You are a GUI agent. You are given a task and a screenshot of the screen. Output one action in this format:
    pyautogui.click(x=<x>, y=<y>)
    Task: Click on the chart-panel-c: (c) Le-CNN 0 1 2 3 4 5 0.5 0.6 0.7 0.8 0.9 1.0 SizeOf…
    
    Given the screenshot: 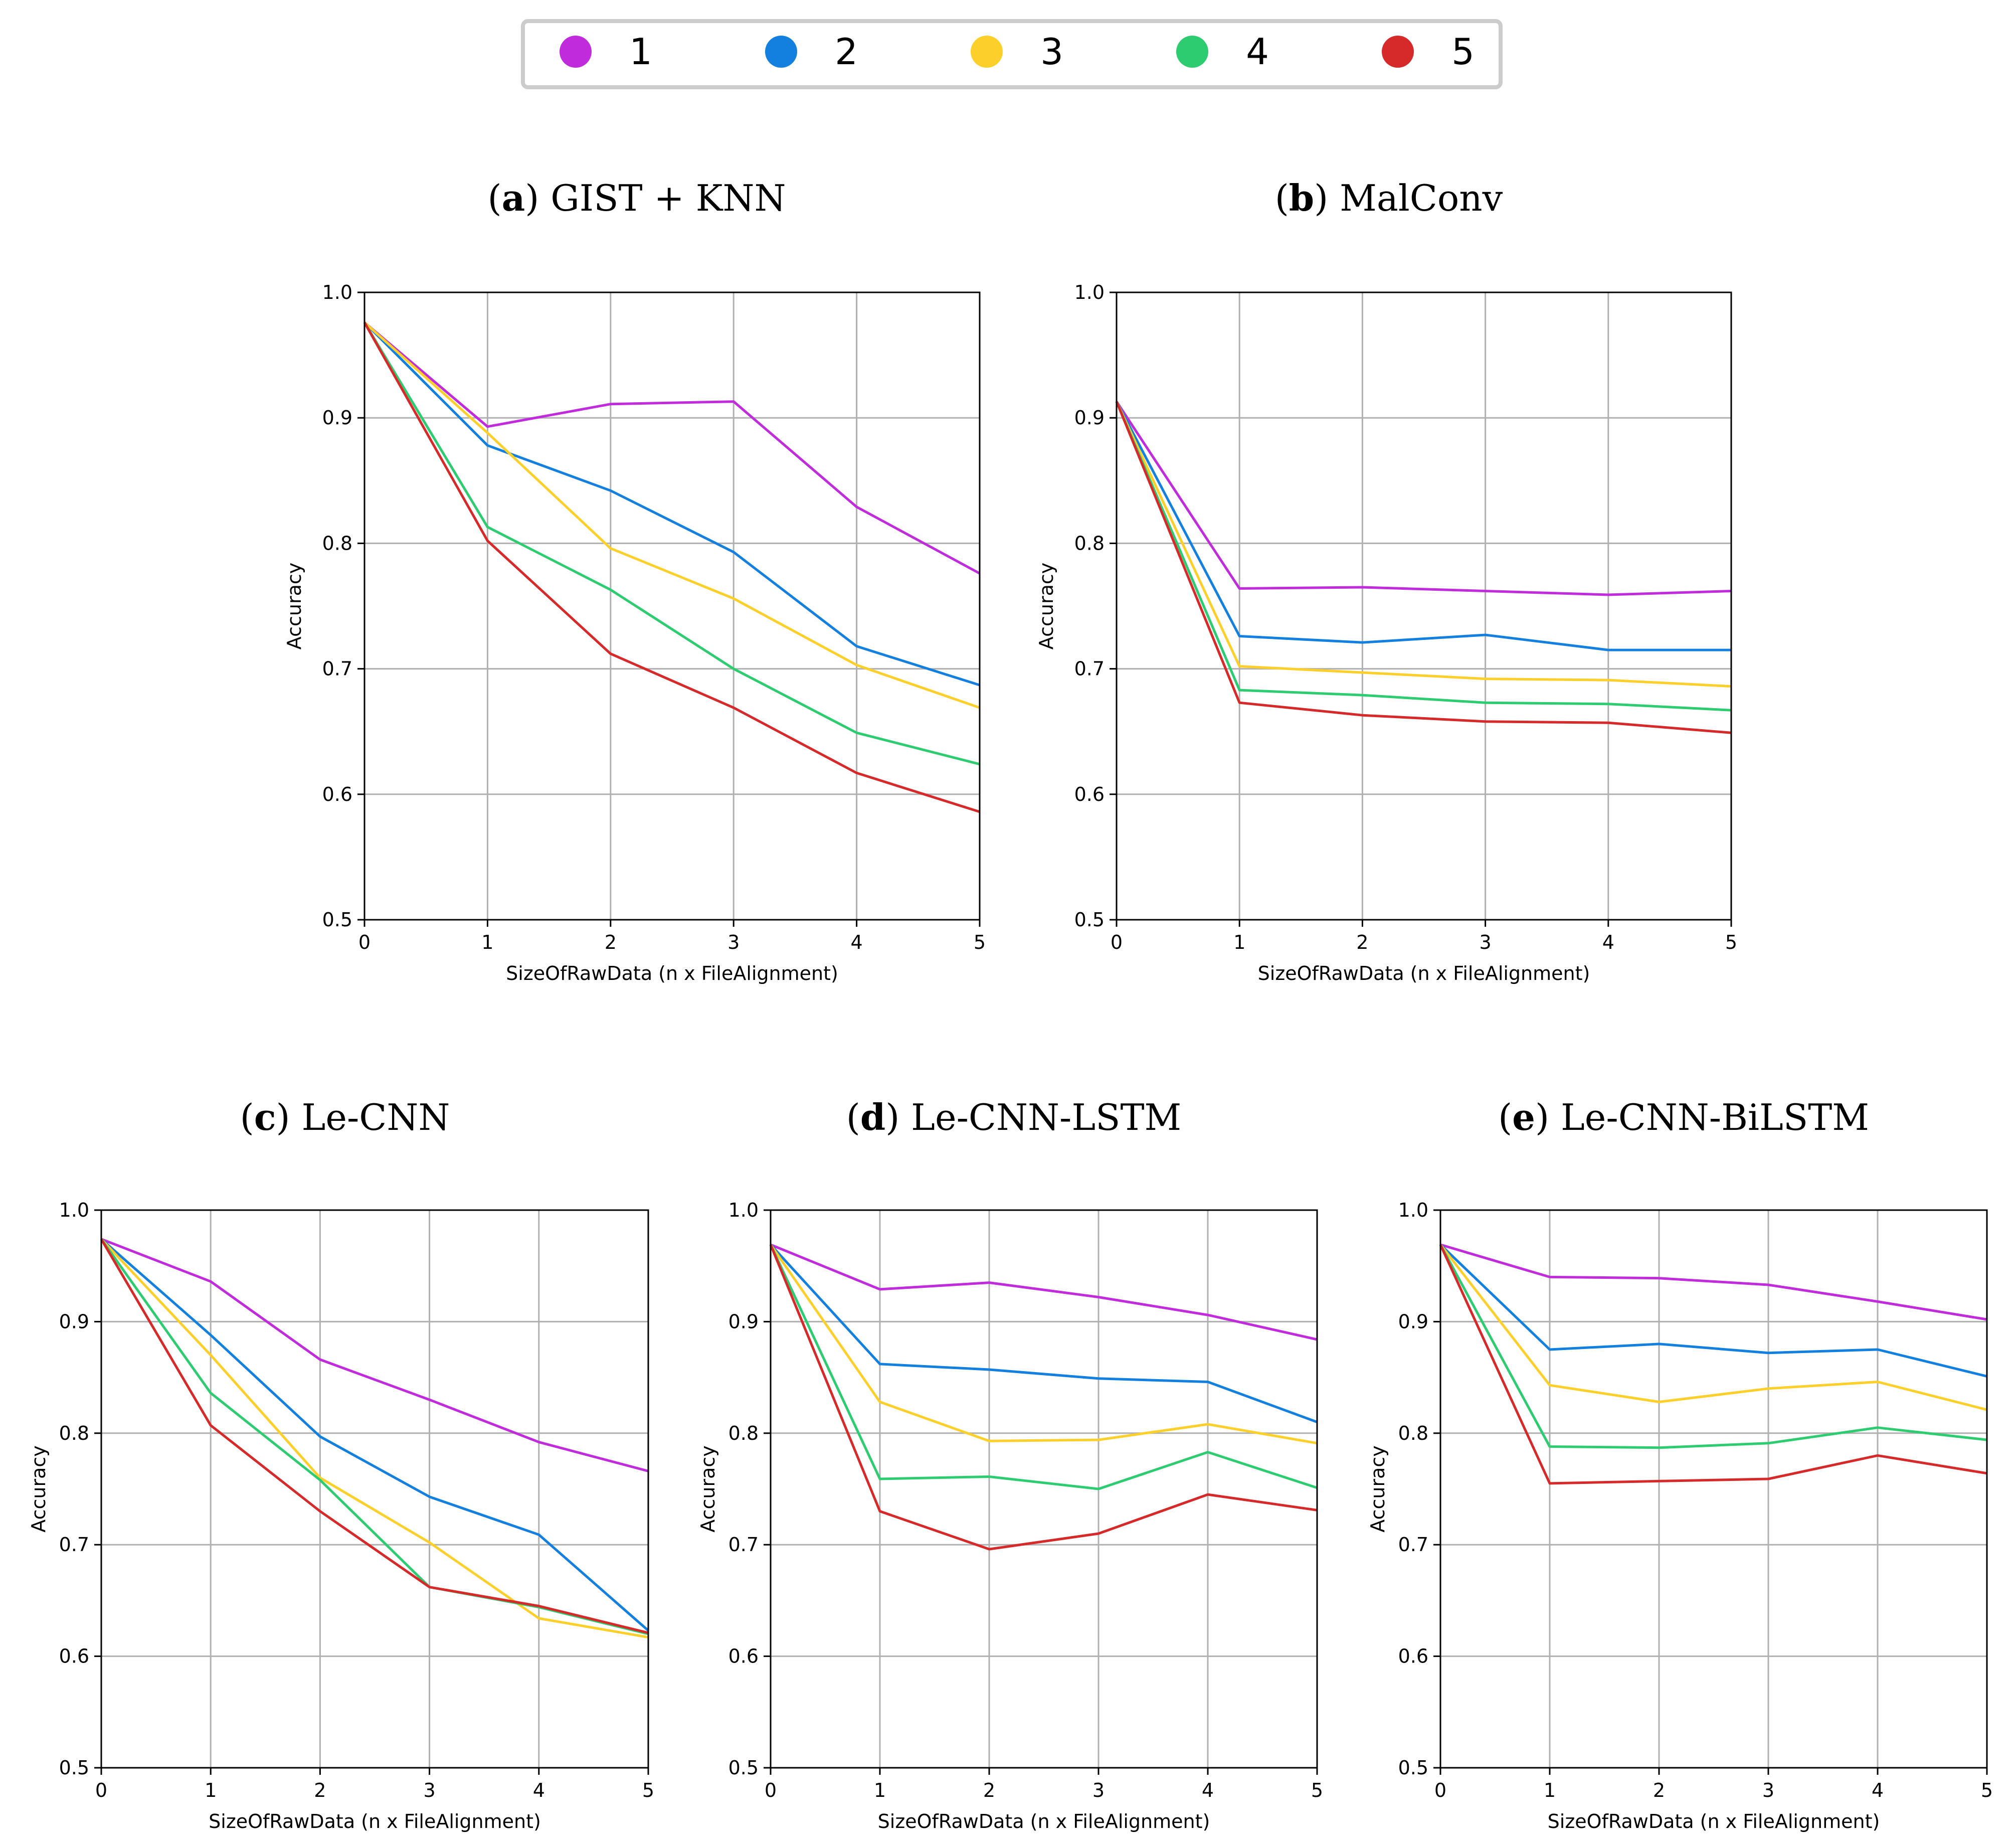 What is the action you would take?
    pyautogui.click(x=341, y=1464)
    